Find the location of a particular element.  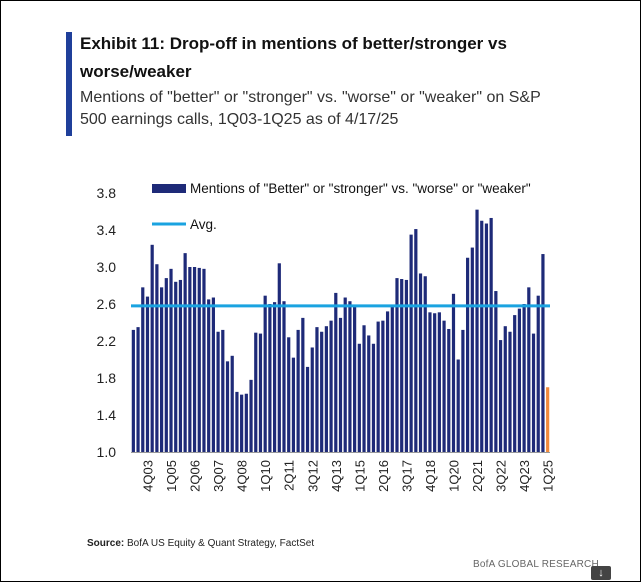

source-label: Source: is located at coordinates (106, 543).